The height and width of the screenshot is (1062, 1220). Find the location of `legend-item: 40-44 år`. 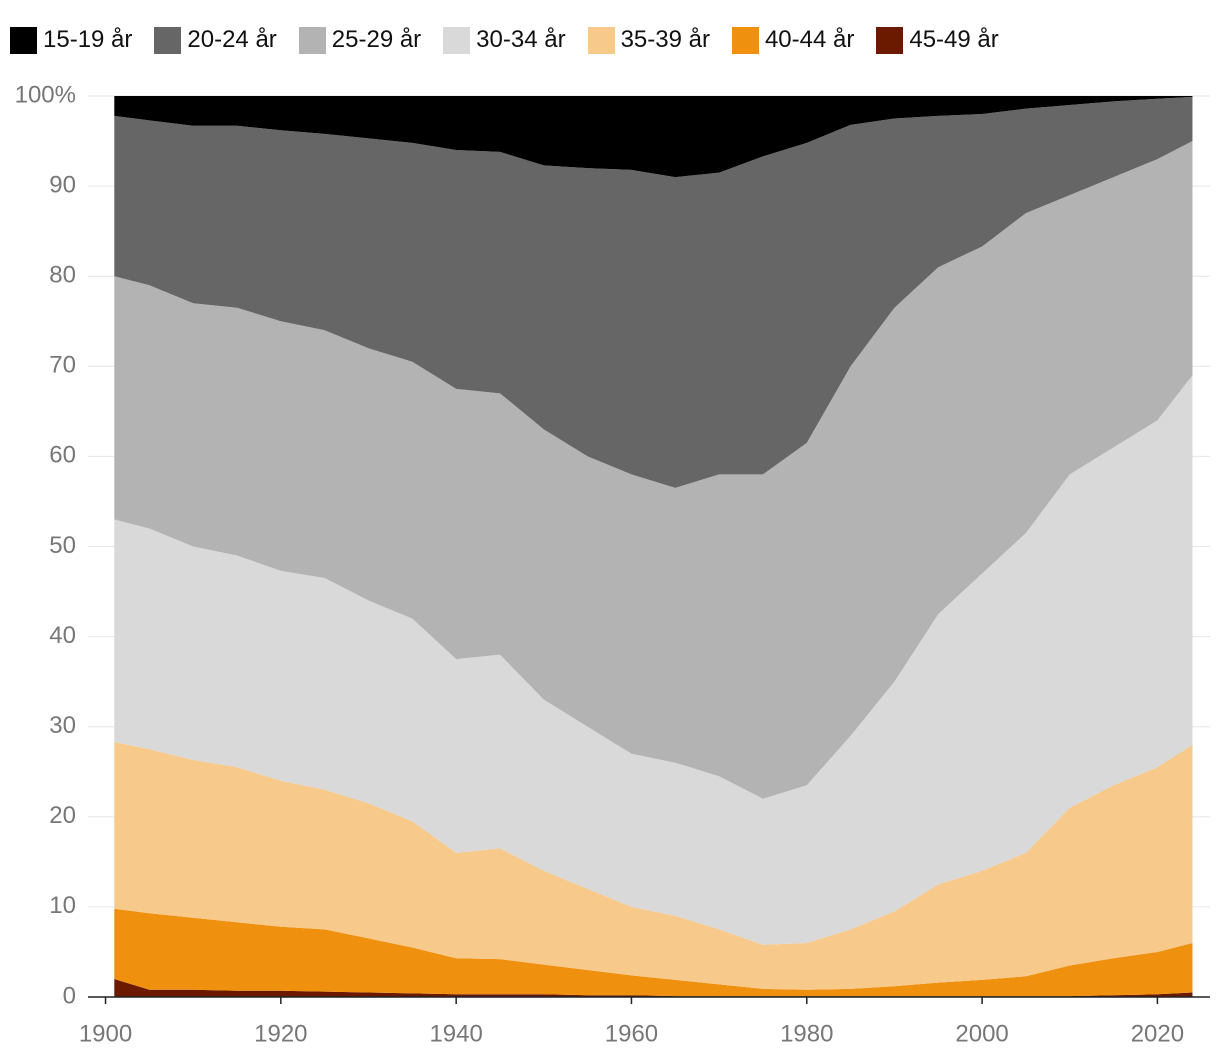

legend-item: 40-44 år is located at coordinates (793, 40).